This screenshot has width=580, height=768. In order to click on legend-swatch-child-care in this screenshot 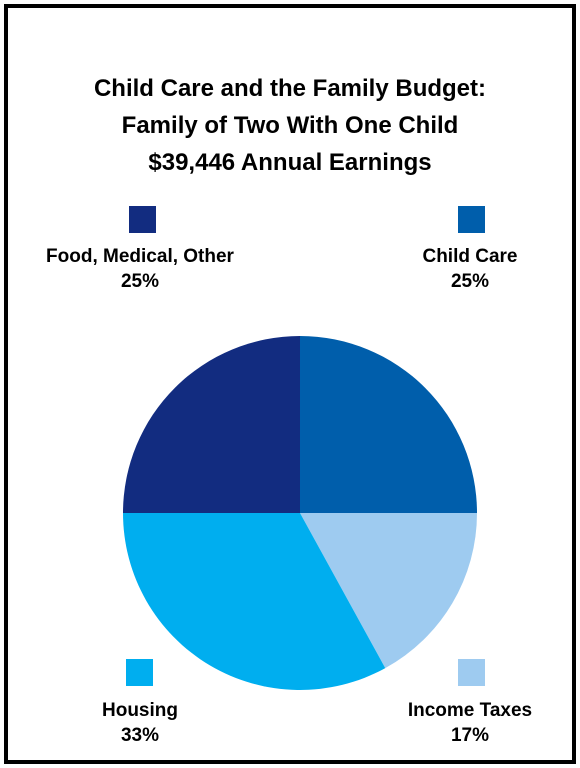, I will do `click(471, 219)`.